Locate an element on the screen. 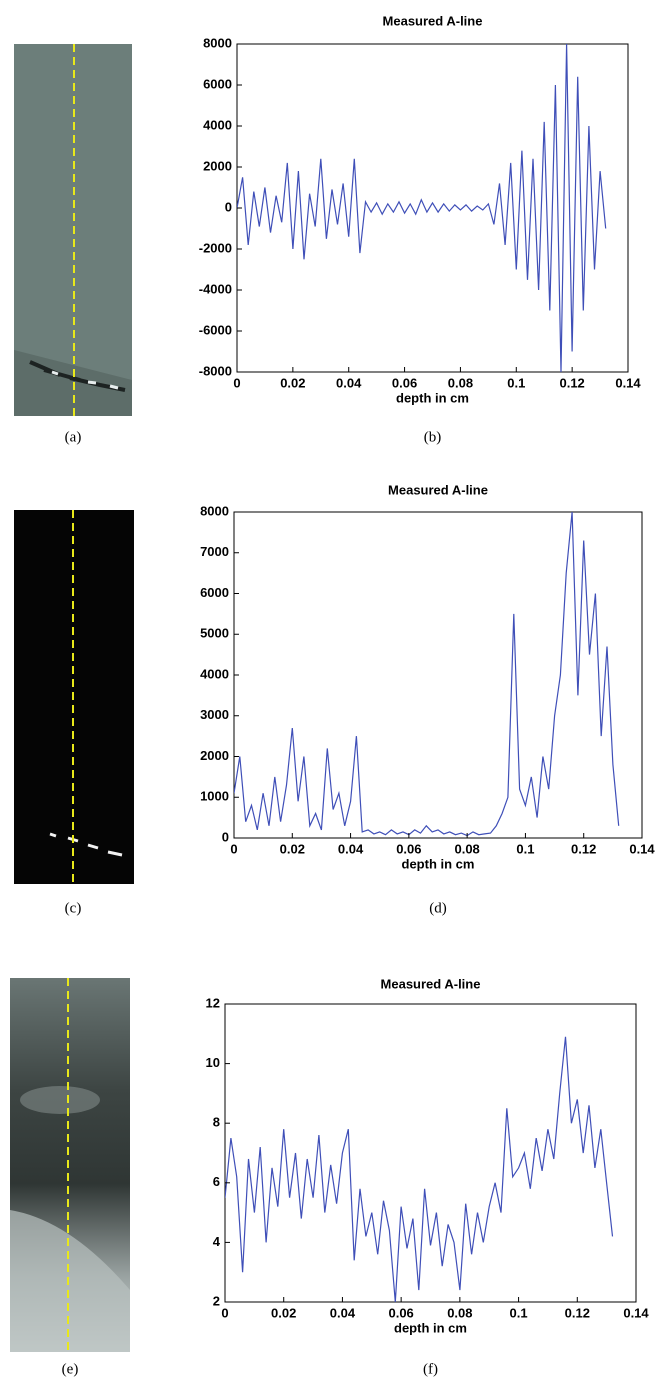  y-tick-label: 1000 is located at coordinates (214, 796).